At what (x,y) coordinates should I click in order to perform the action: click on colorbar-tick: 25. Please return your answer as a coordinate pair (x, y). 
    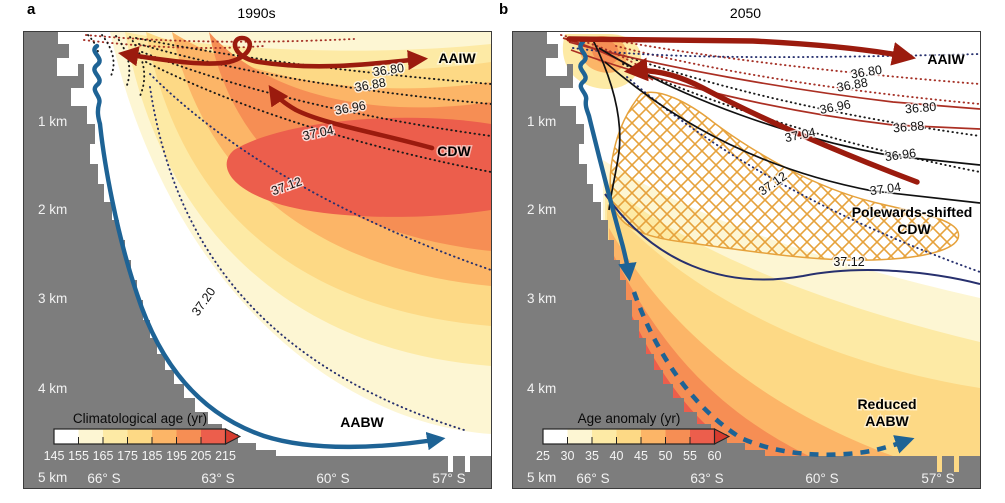
    Looking at the image, I should click on (543, 456).